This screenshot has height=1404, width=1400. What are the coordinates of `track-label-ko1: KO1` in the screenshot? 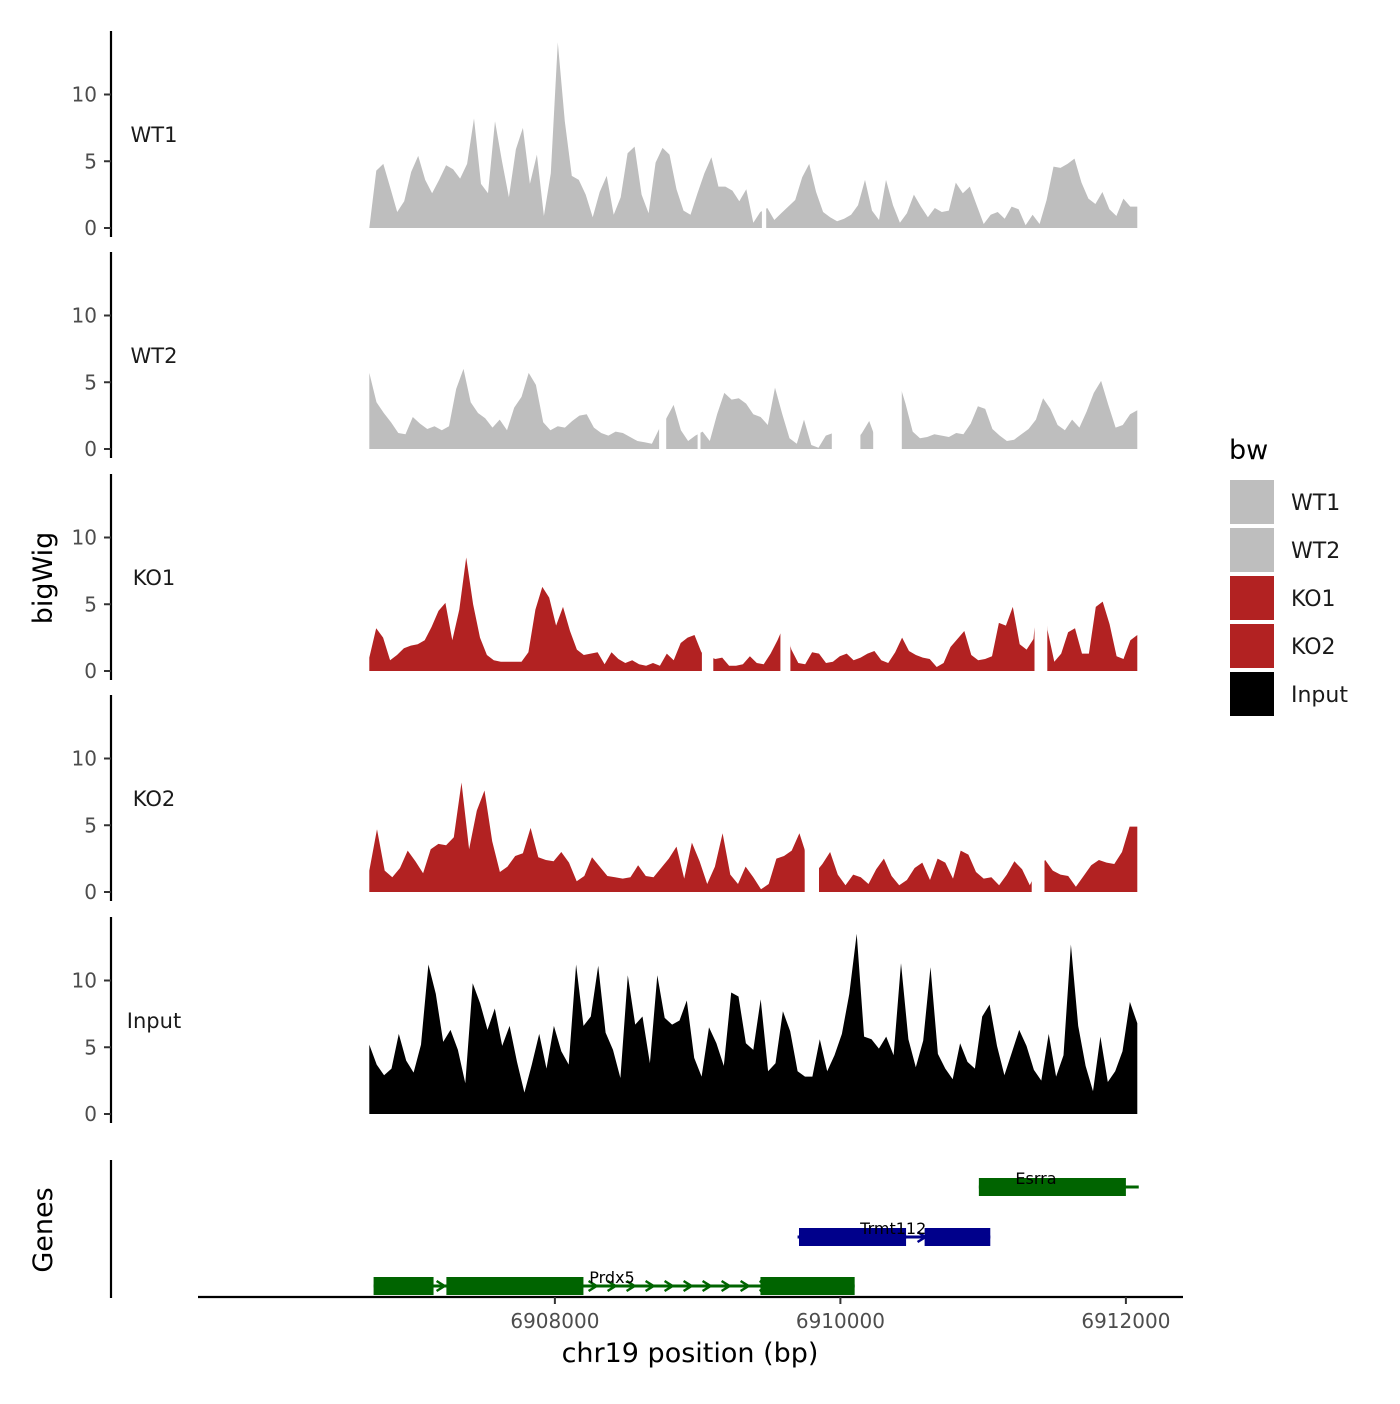 It's located at (154, 578).